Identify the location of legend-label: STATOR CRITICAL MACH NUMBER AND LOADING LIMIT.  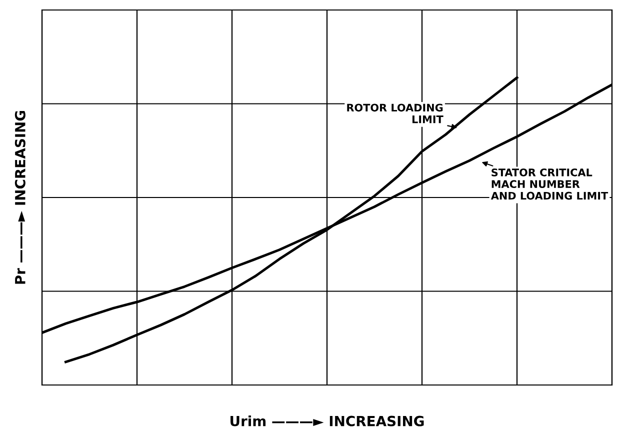
(549, 184).